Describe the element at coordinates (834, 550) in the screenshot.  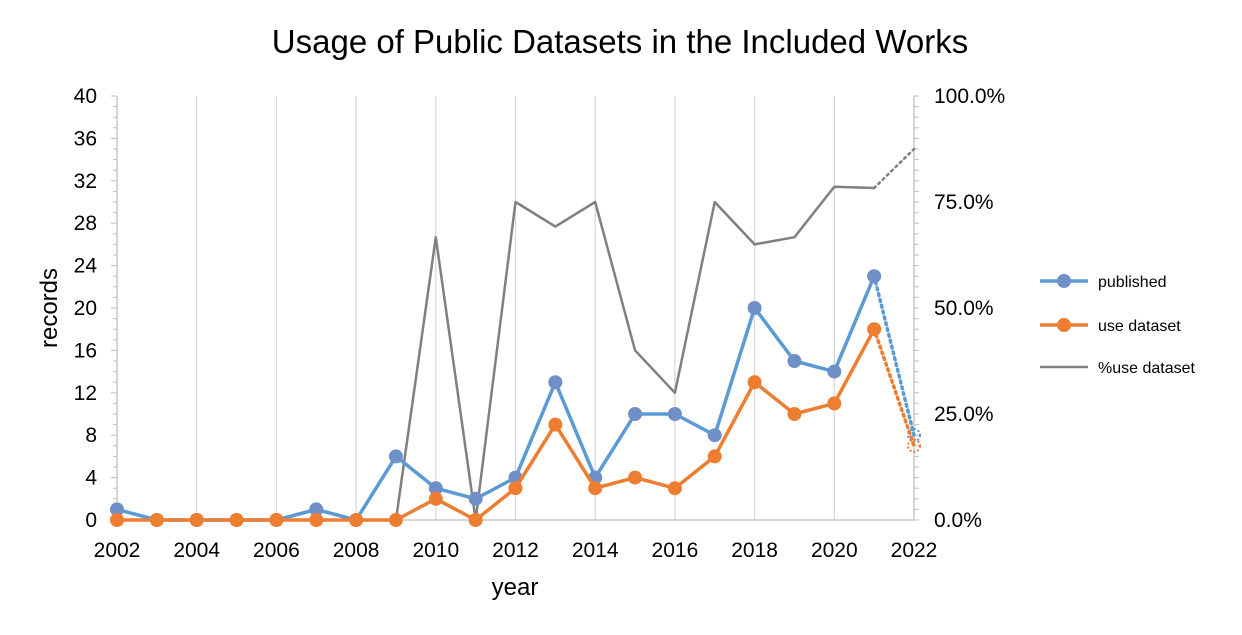
I see `x-tick-label: 2020` at that location.